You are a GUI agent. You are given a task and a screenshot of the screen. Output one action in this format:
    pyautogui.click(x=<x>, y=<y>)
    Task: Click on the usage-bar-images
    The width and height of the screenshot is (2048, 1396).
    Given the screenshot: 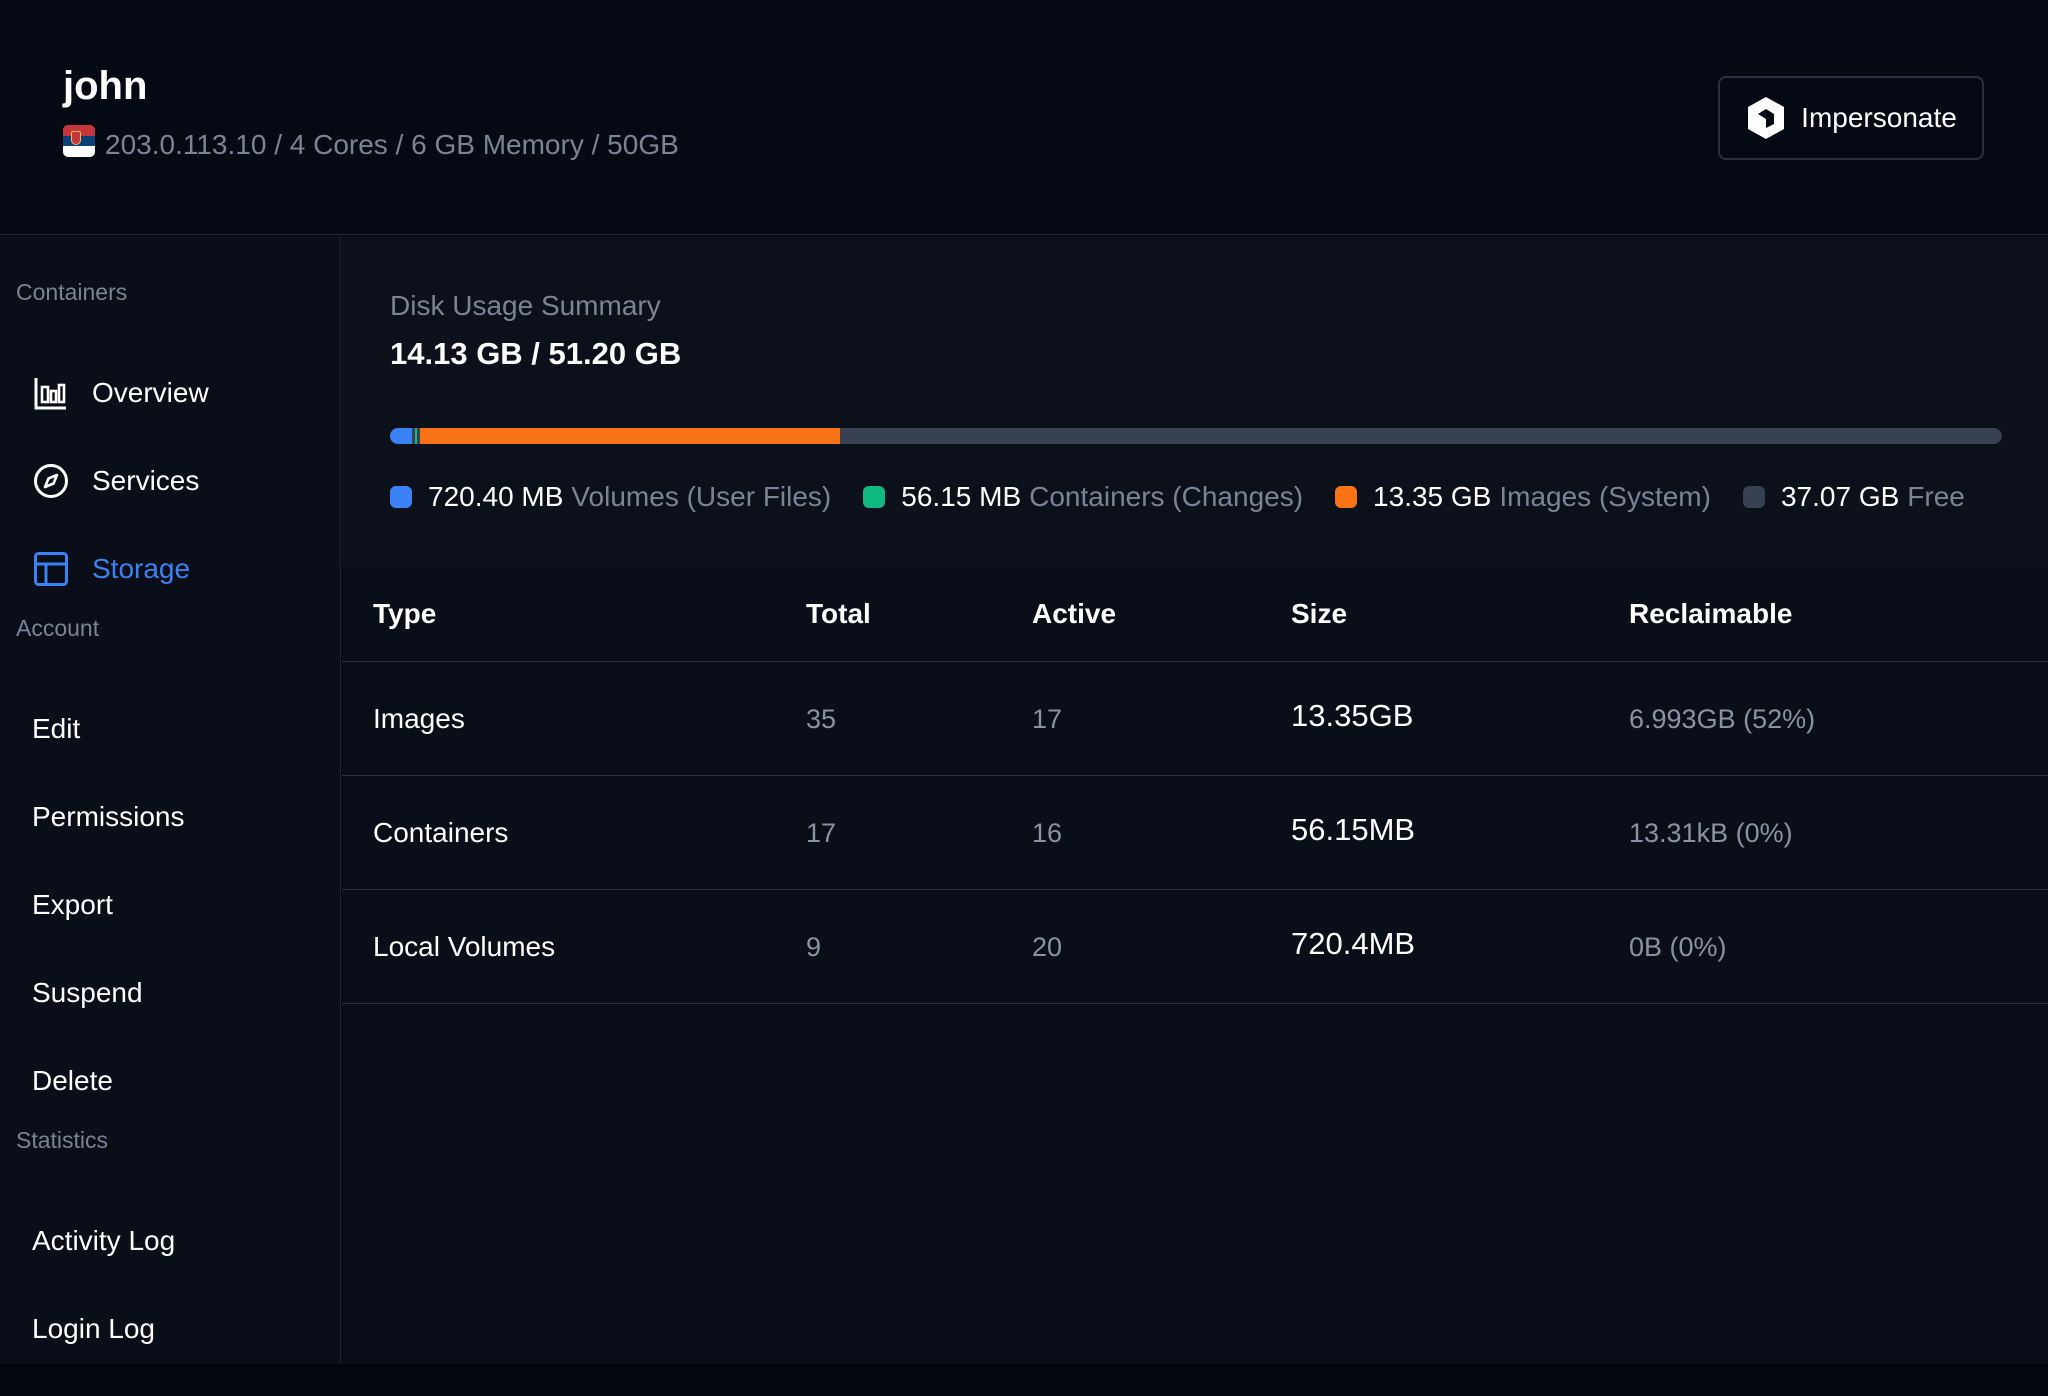 What is the action you would take?
    pyautogui.click(x=630, y=436)
    